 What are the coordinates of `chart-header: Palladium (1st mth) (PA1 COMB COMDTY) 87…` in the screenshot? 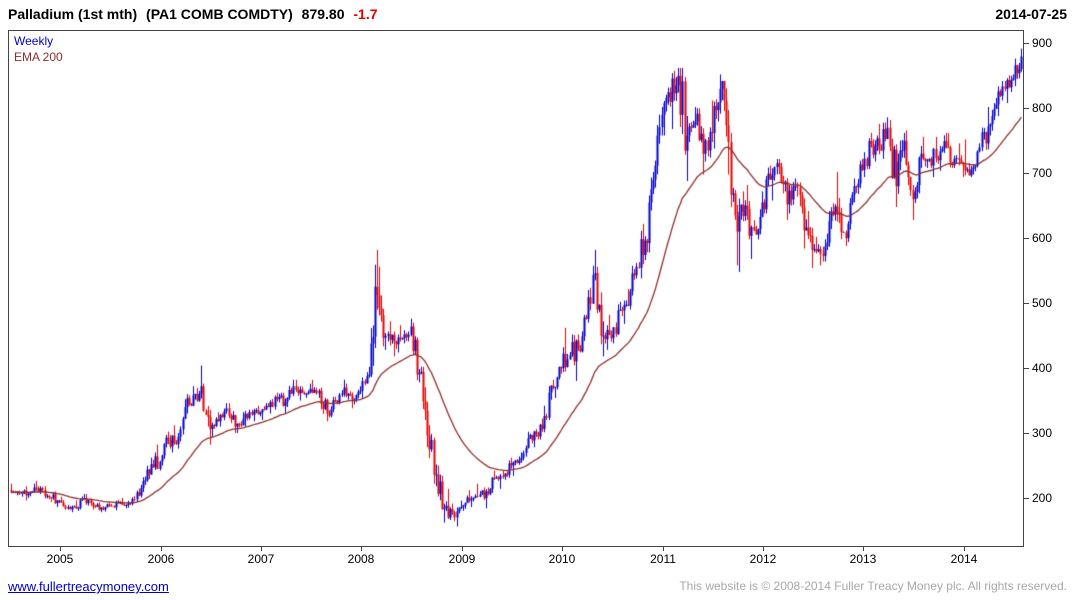 It's located at (537, 14).